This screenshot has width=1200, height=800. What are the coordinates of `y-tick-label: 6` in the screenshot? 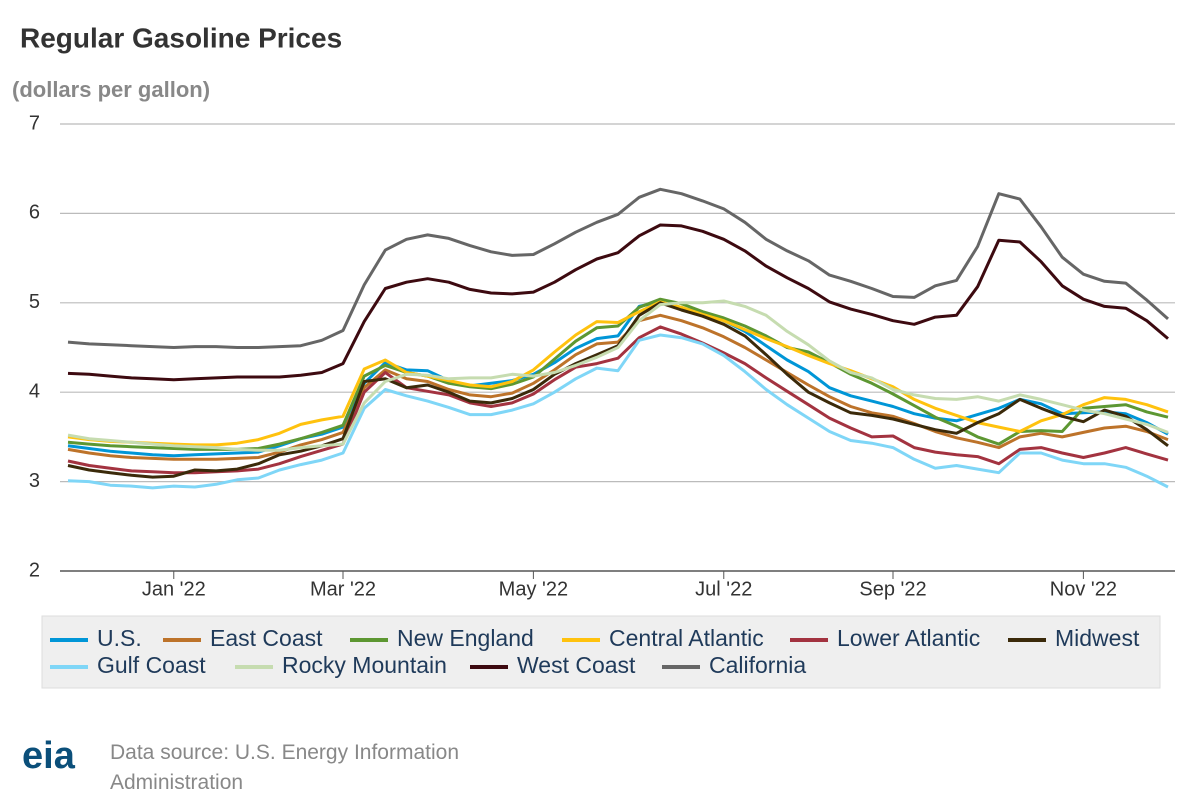 It's located at (34, 213).